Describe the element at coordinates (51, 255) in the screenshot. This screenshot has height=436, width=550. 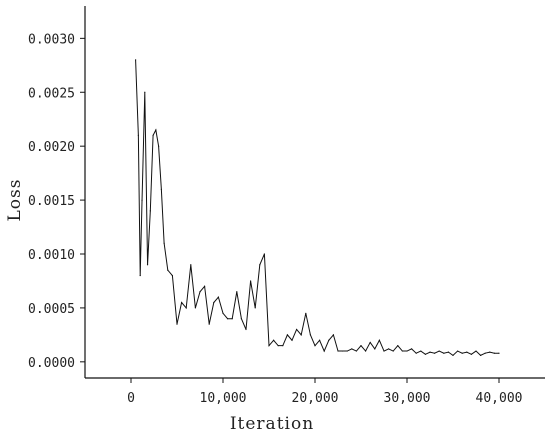
I see `y-tick-label: 0.0010` at that location.